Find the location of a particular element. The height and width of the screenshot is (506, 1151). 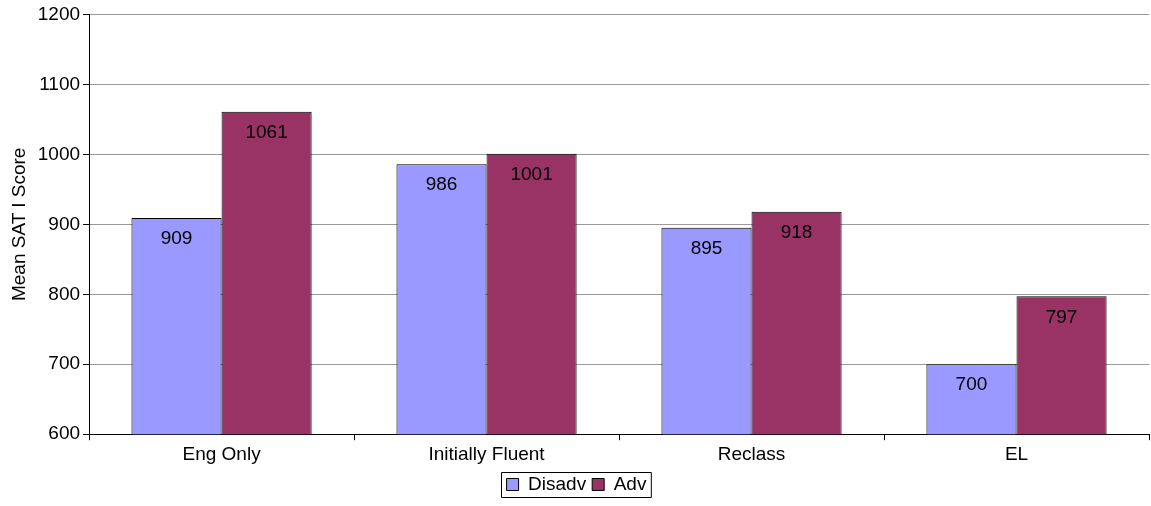

y-axis-title: Mean SAT I Score is located at coordinates (18, 224).